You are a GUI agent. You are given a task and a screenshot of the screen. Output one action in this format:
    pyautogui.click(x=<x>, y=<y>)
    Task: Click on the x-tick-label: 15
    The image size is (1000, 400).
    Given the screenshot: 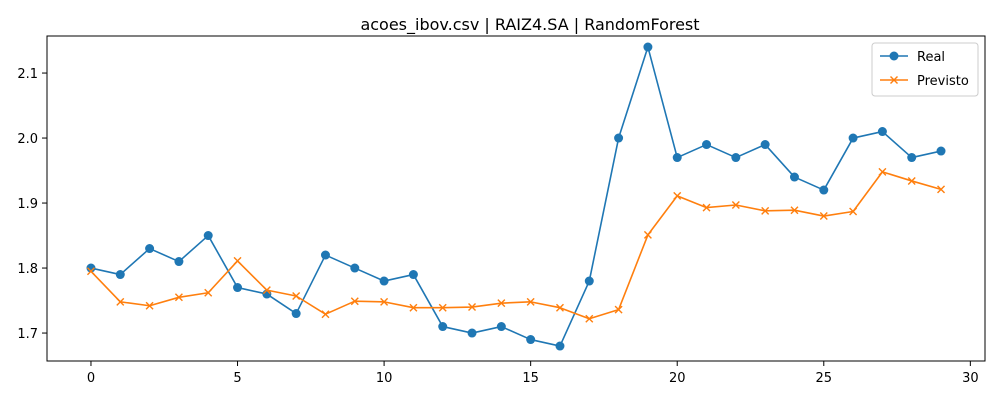 What is the action you would take?
    pyautogui.click(x=530, y=378)
    